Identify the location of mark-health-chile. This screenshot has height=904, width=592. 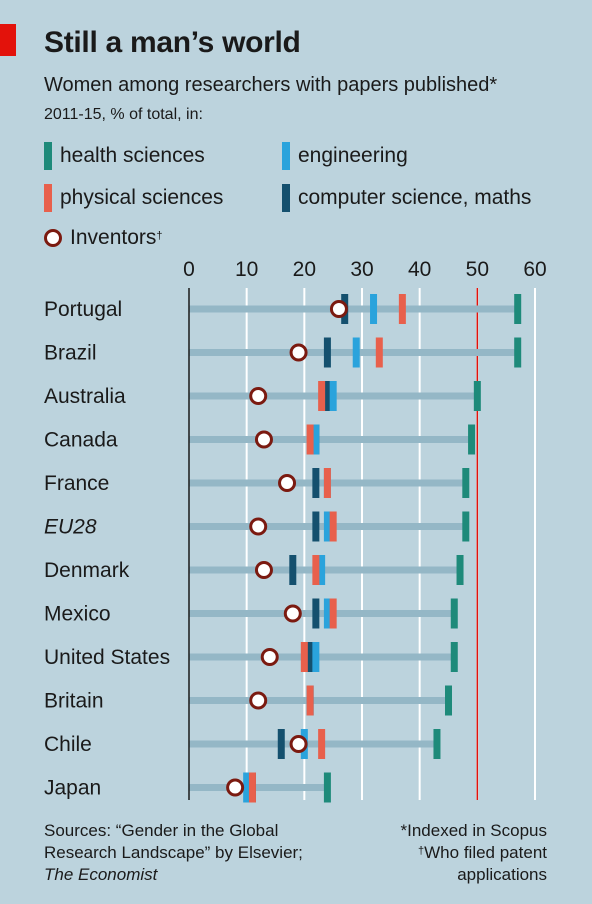
(437, 744).